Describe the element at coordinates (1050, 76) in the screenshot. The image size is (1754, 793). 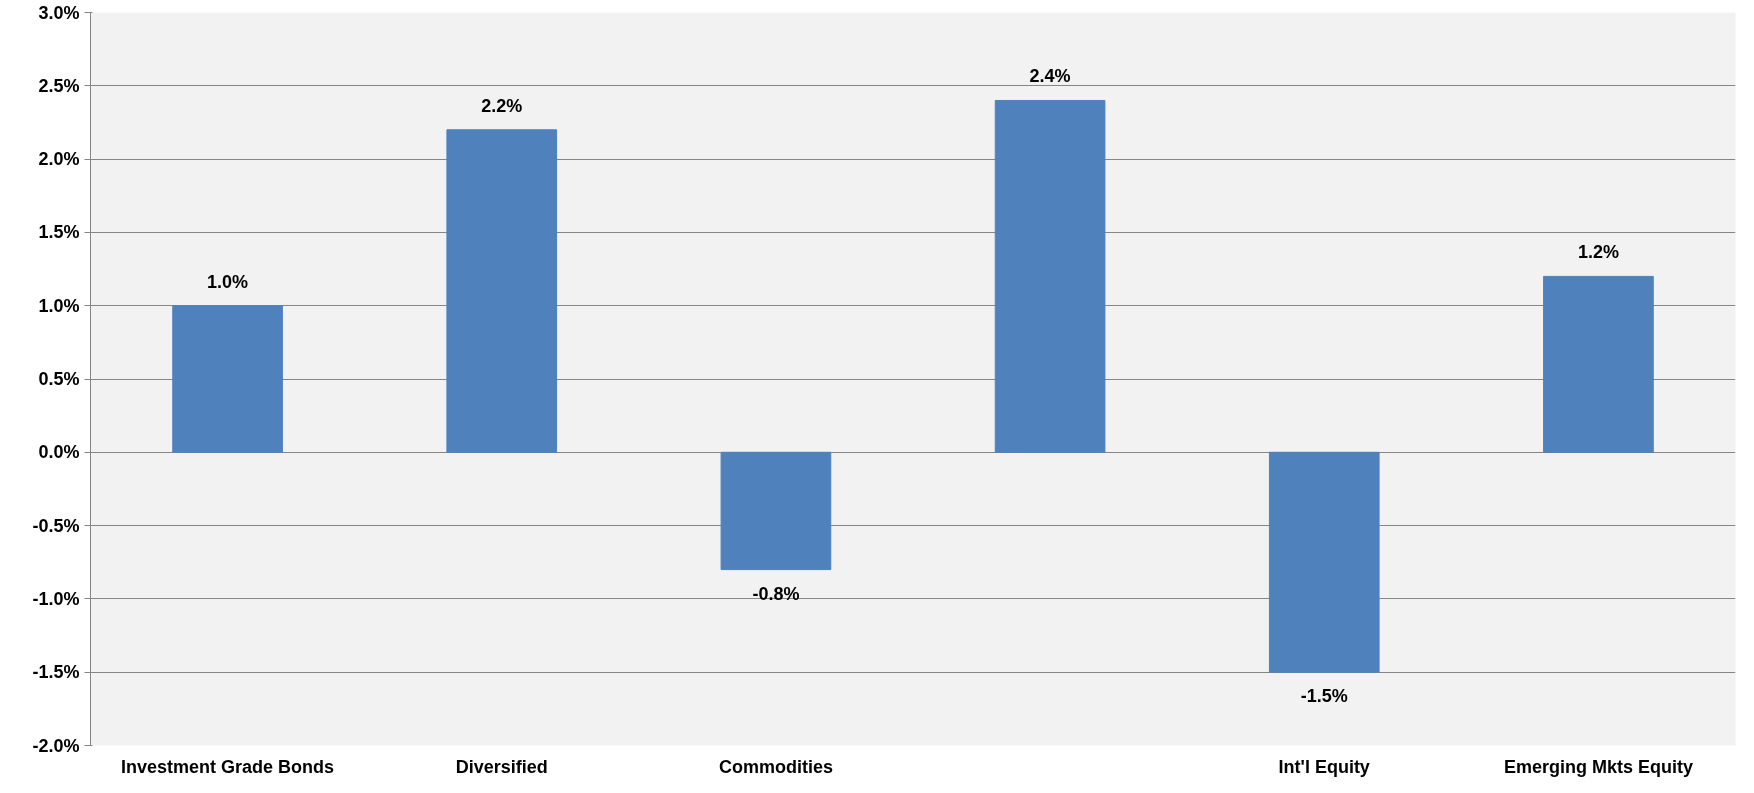
I see `data-label: 2.4%` at that location.